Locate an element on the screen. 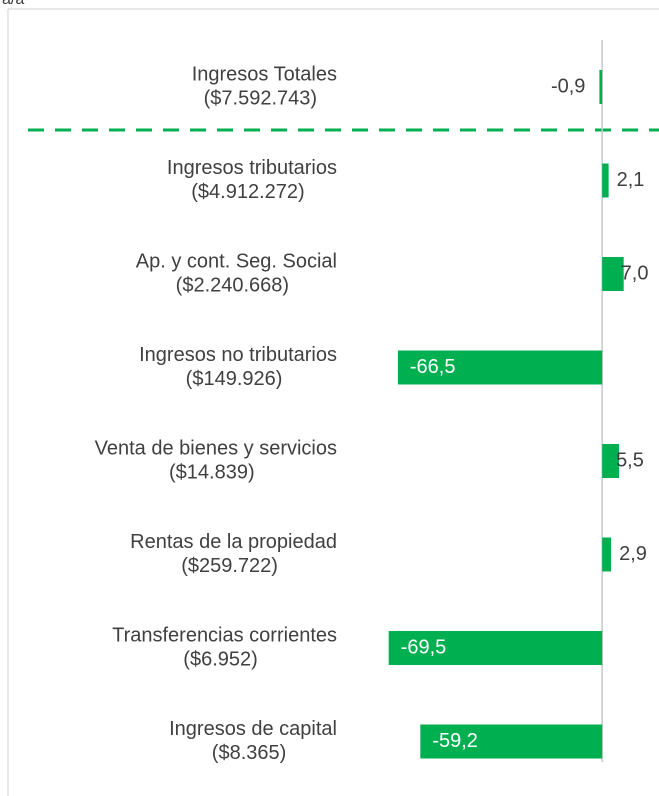 Image resolution: width=659 pixels, height=796 pixels. value-label: 7,0 is located at coordinates (635, 273).